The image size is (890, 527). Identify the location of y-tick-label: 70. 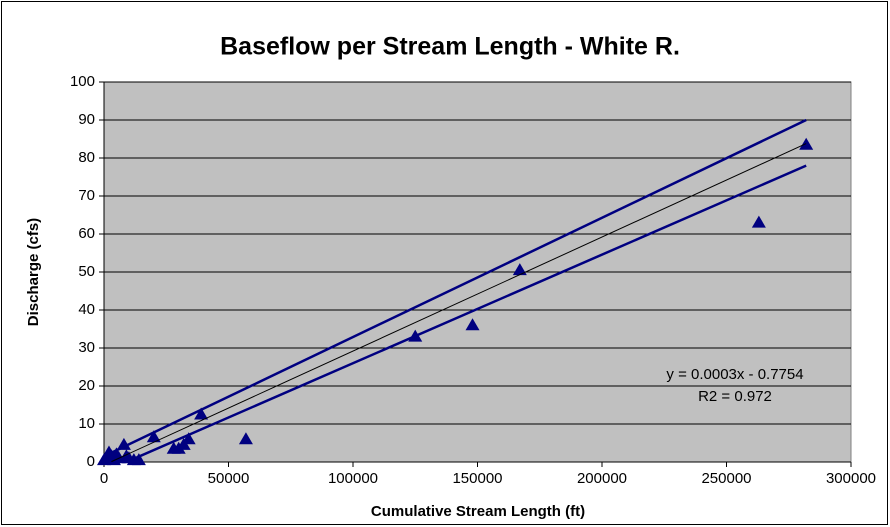
(86, 195).